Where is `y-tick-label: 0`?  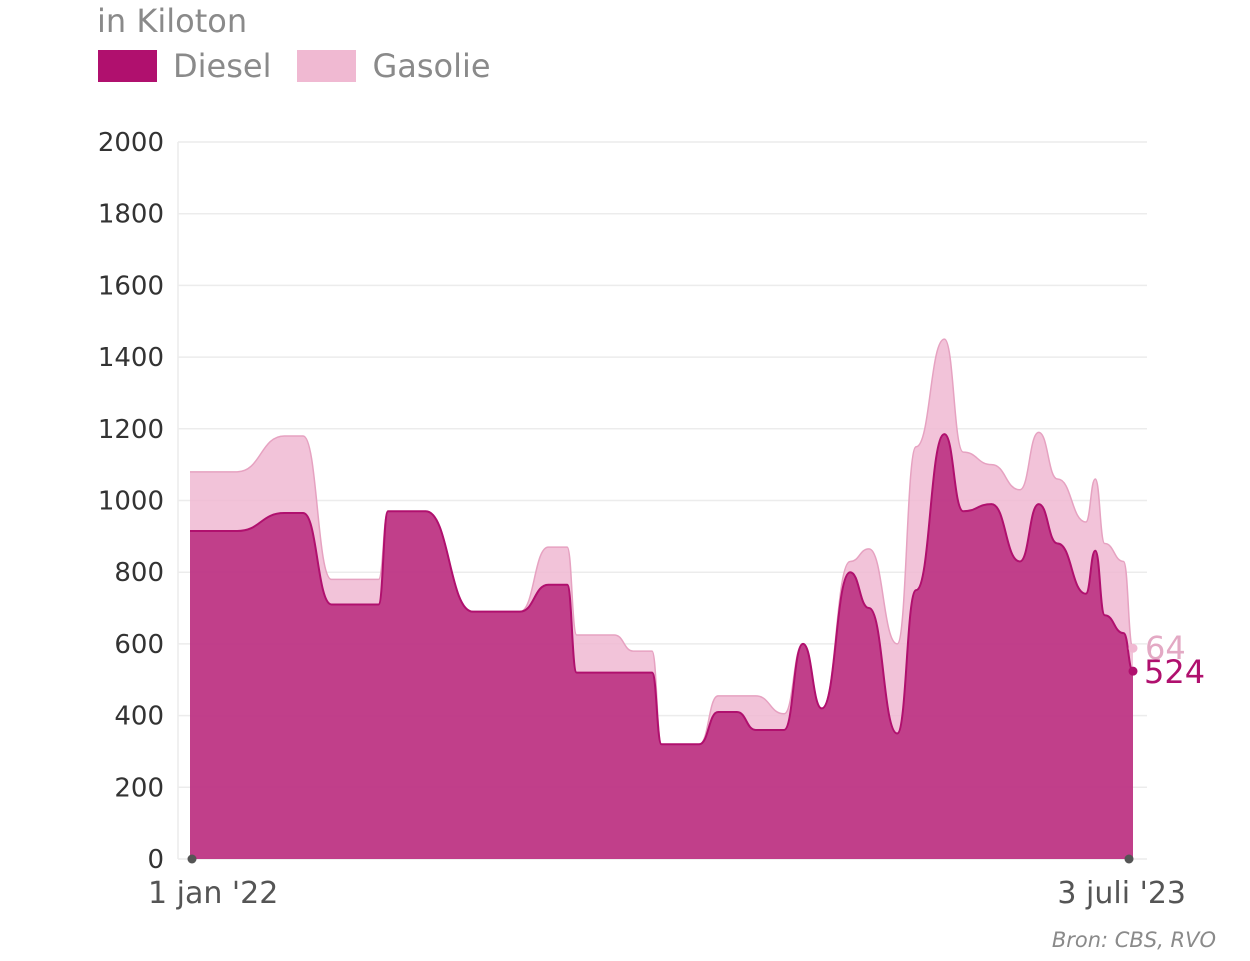
y-tick-label: 0 is located at coordinates (155, 860).